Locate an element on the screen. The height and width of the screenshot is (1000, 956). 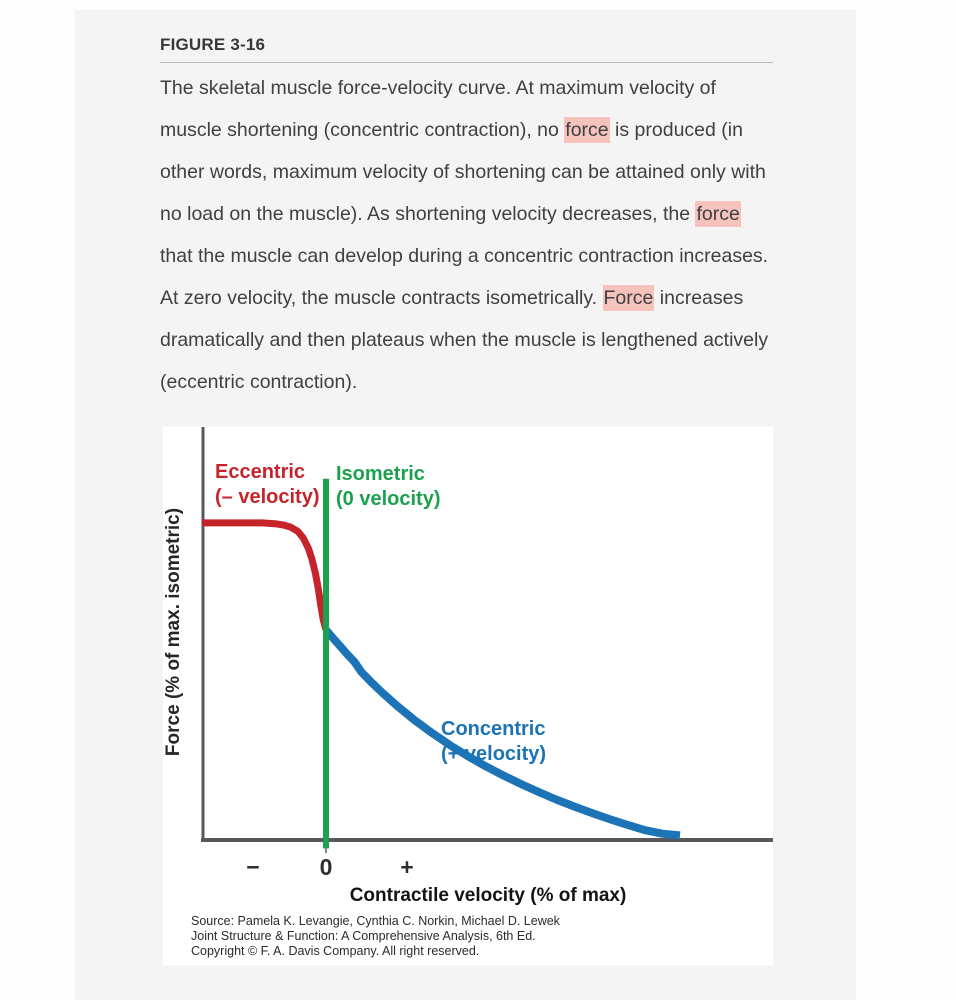
highlighted-term: Force is located at coordinates (628, 298).